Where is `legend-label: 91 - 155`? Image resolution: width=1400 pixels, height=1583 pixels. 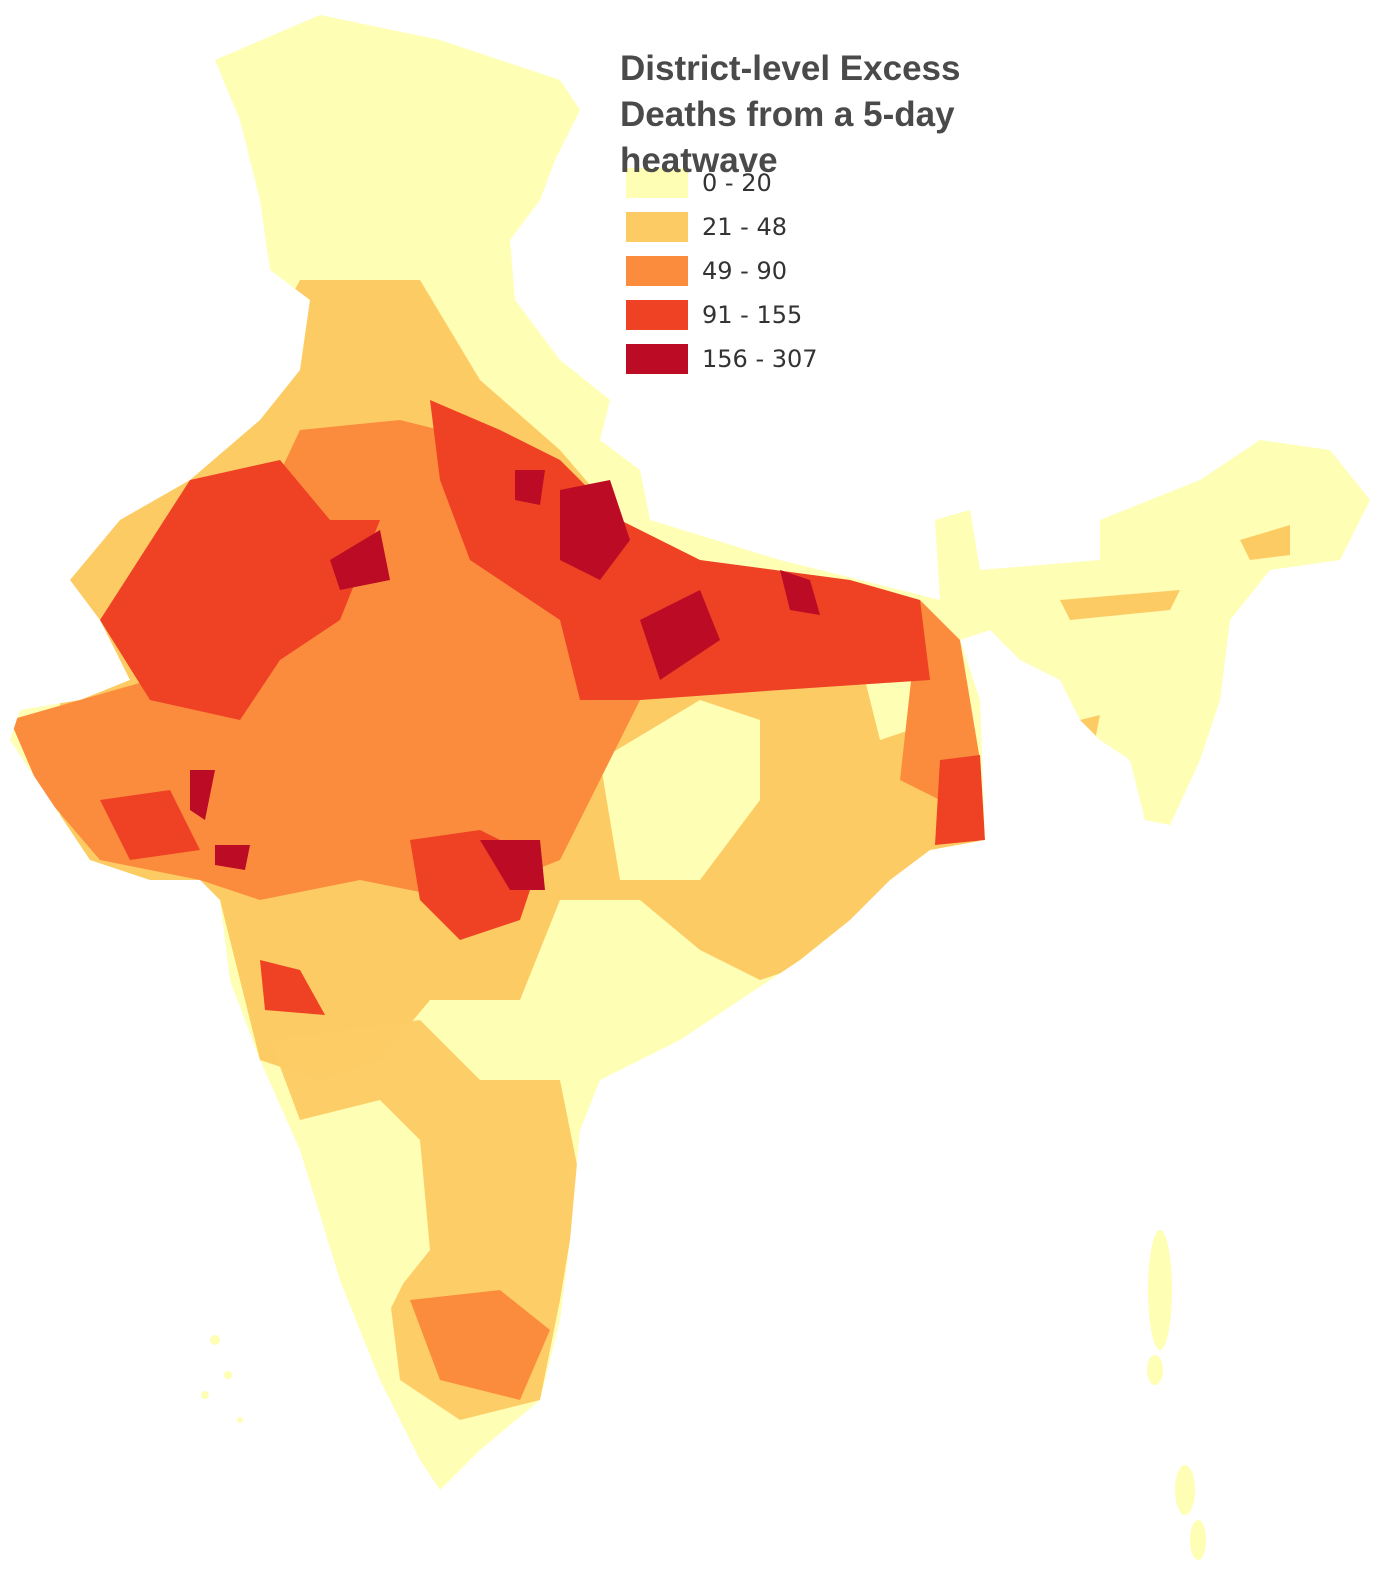 legend-label: 91 - 155 is located at coordinates (752, 315).